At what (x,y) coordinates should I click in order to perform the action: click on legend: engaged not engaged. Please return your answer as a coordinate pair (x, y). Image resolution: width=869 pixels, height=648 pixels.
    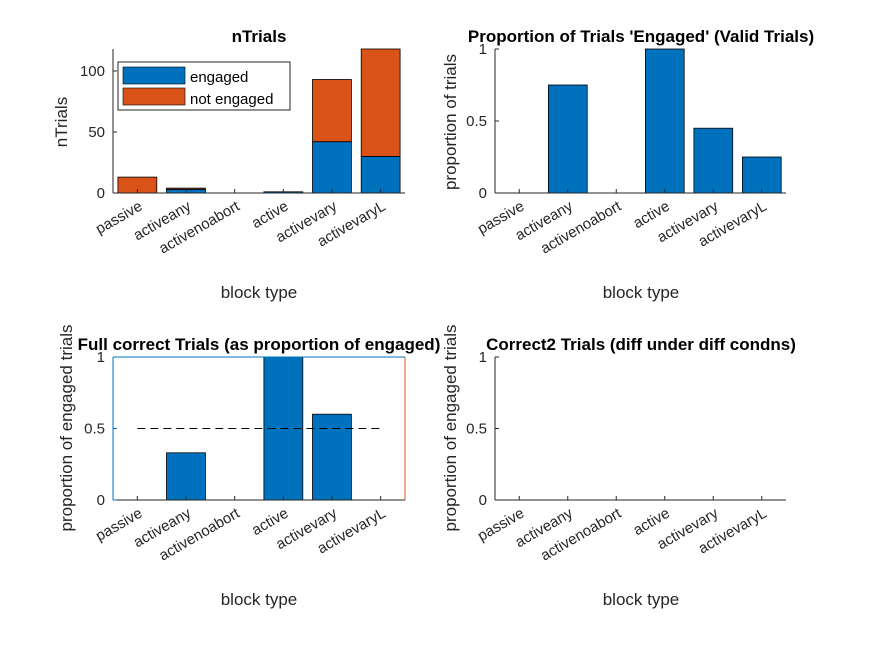
    Looking at the image, I should click on (204, 86).